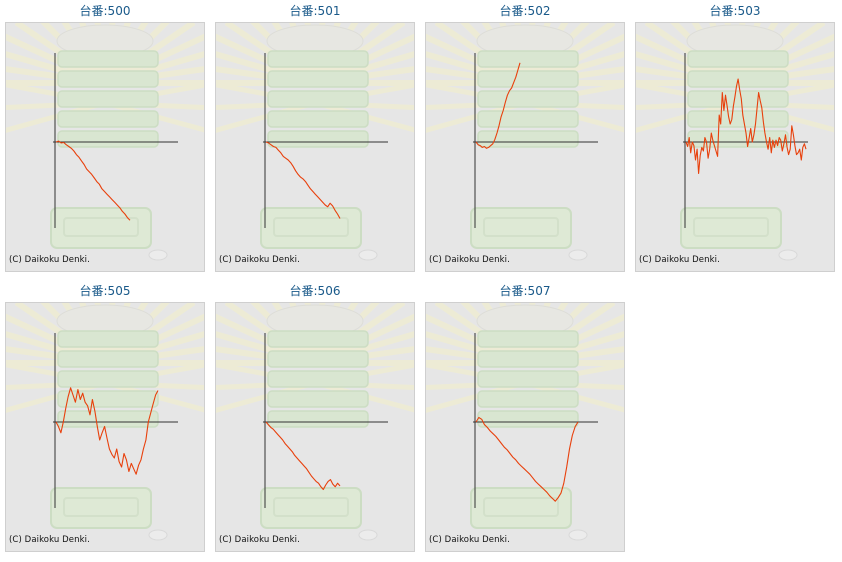 This screenshot has height=562, width=842. I want to click on machine-chart-card-0: 台番:500 (C) Daikoku Denki., so click(105, 140).